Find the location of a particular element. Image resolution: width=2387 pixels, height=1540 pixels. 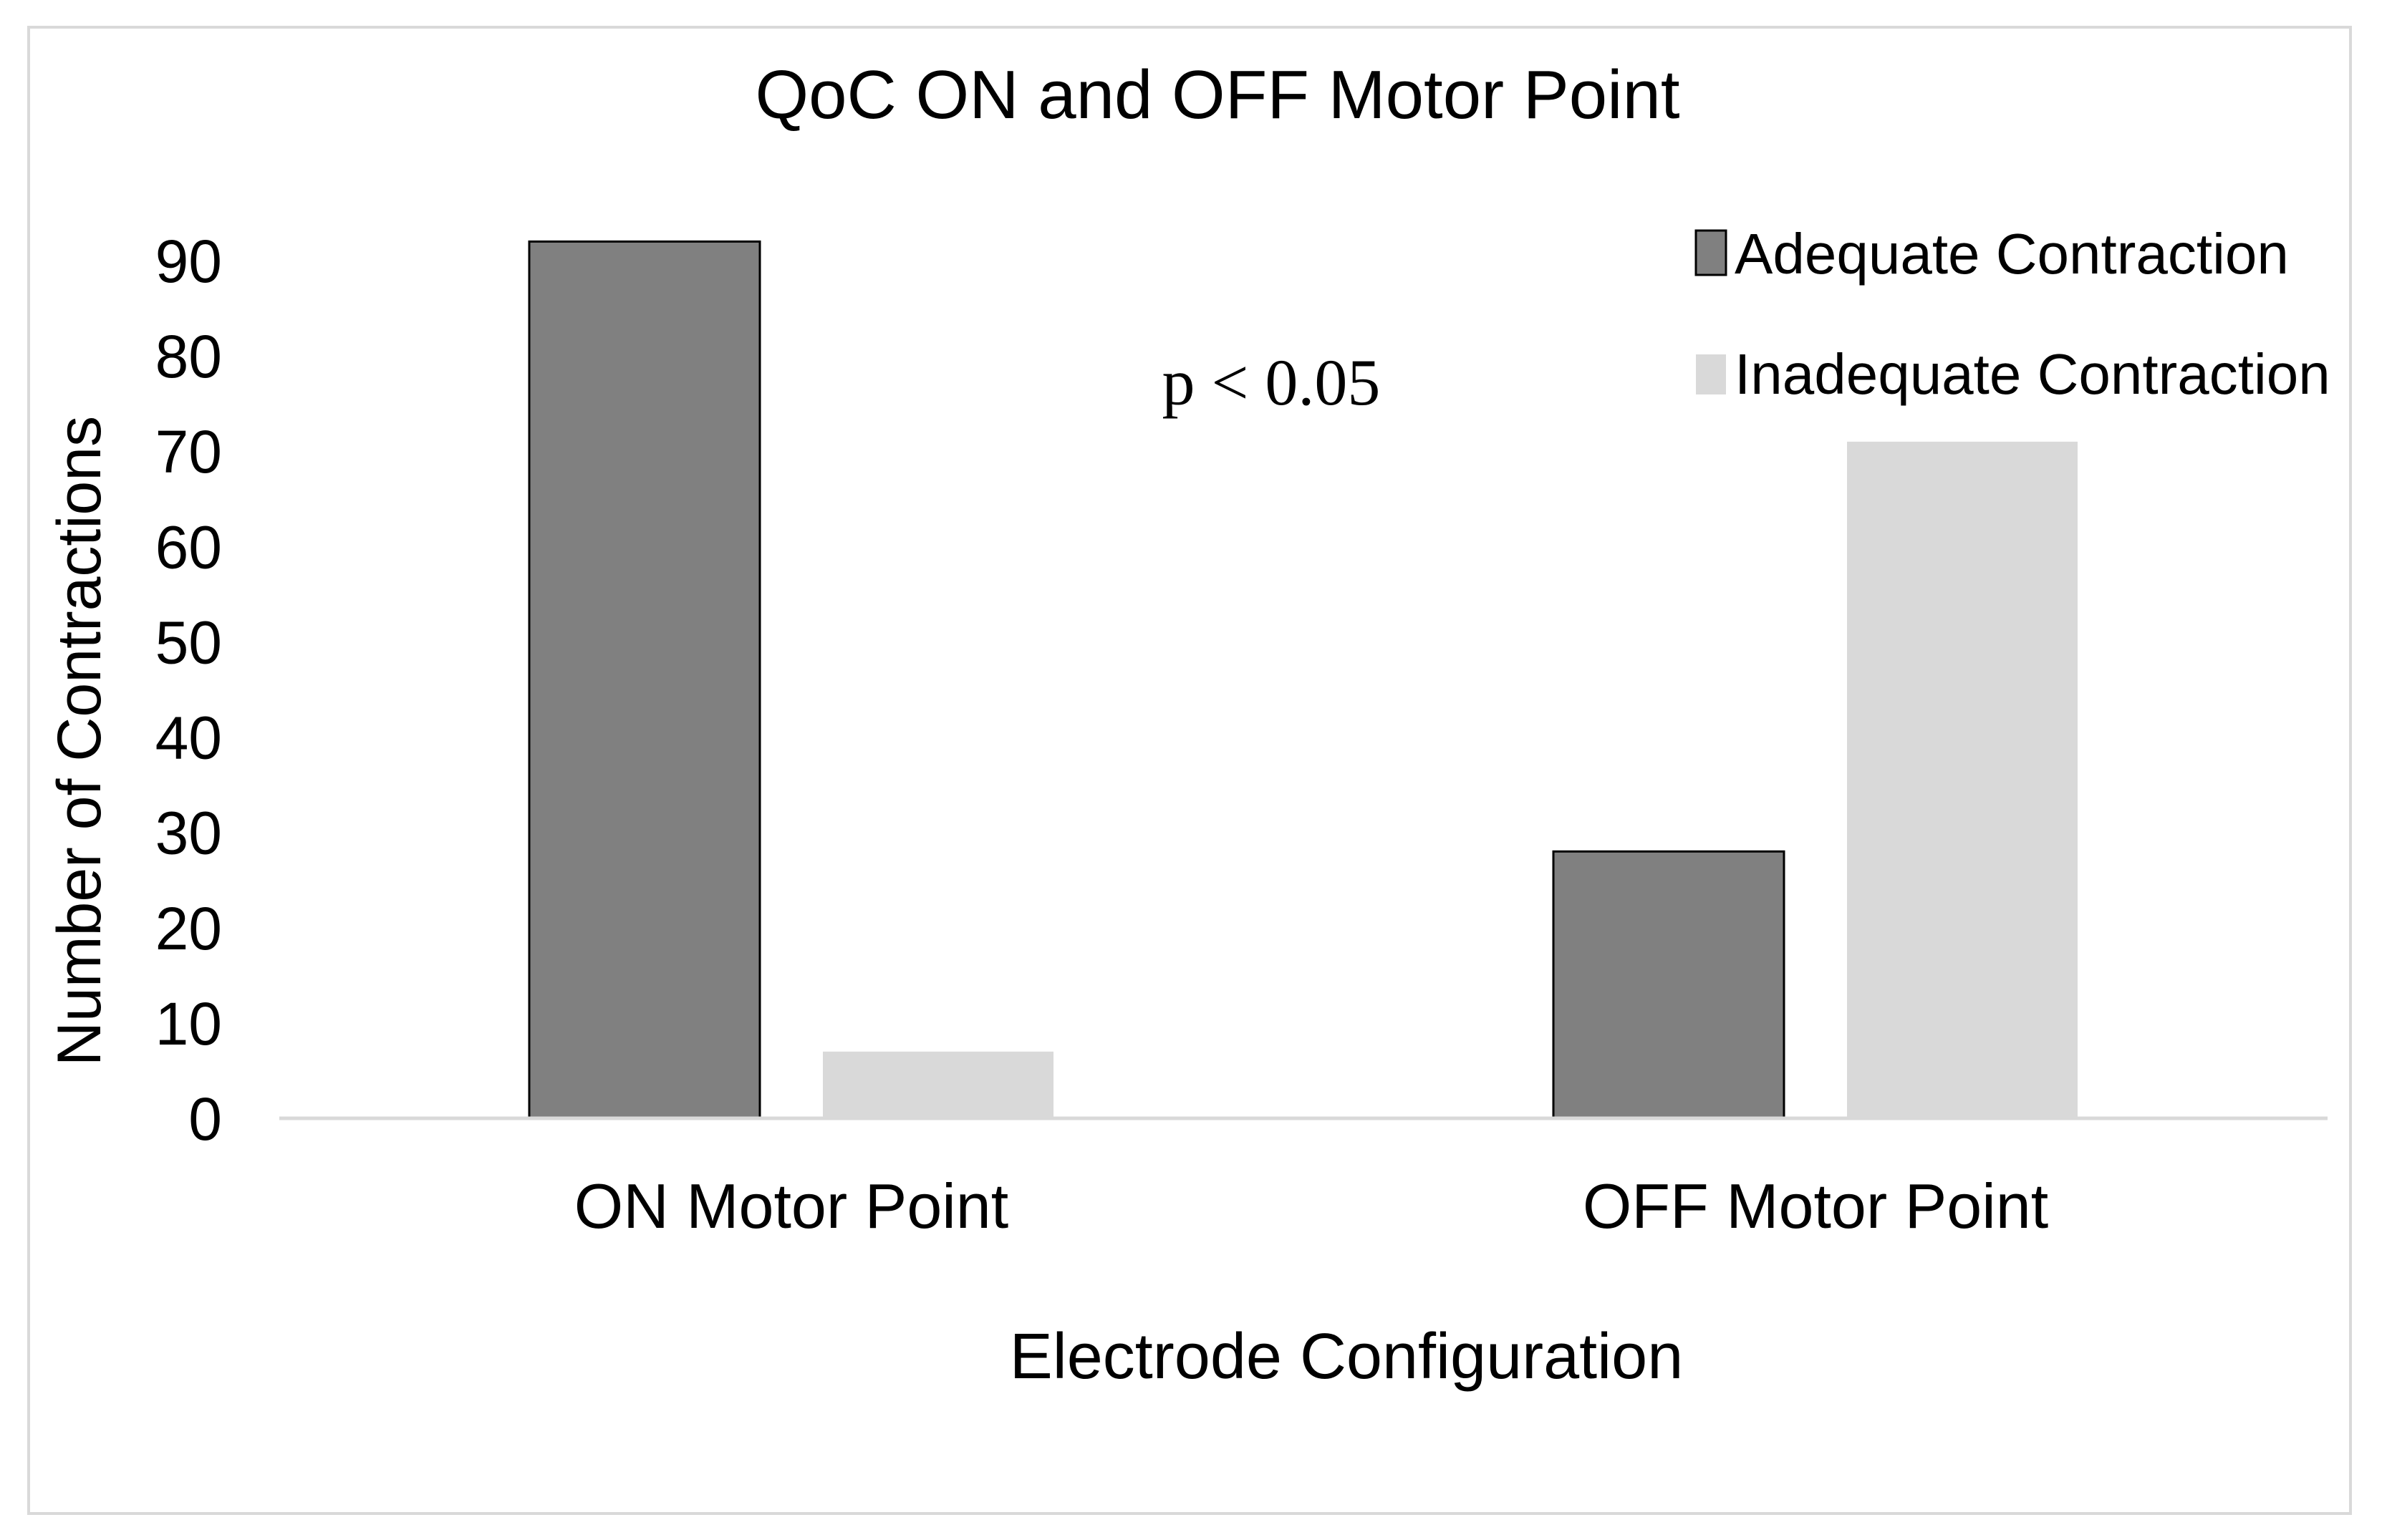

y-tick-label: 90 is located at coordinates (188, 262).